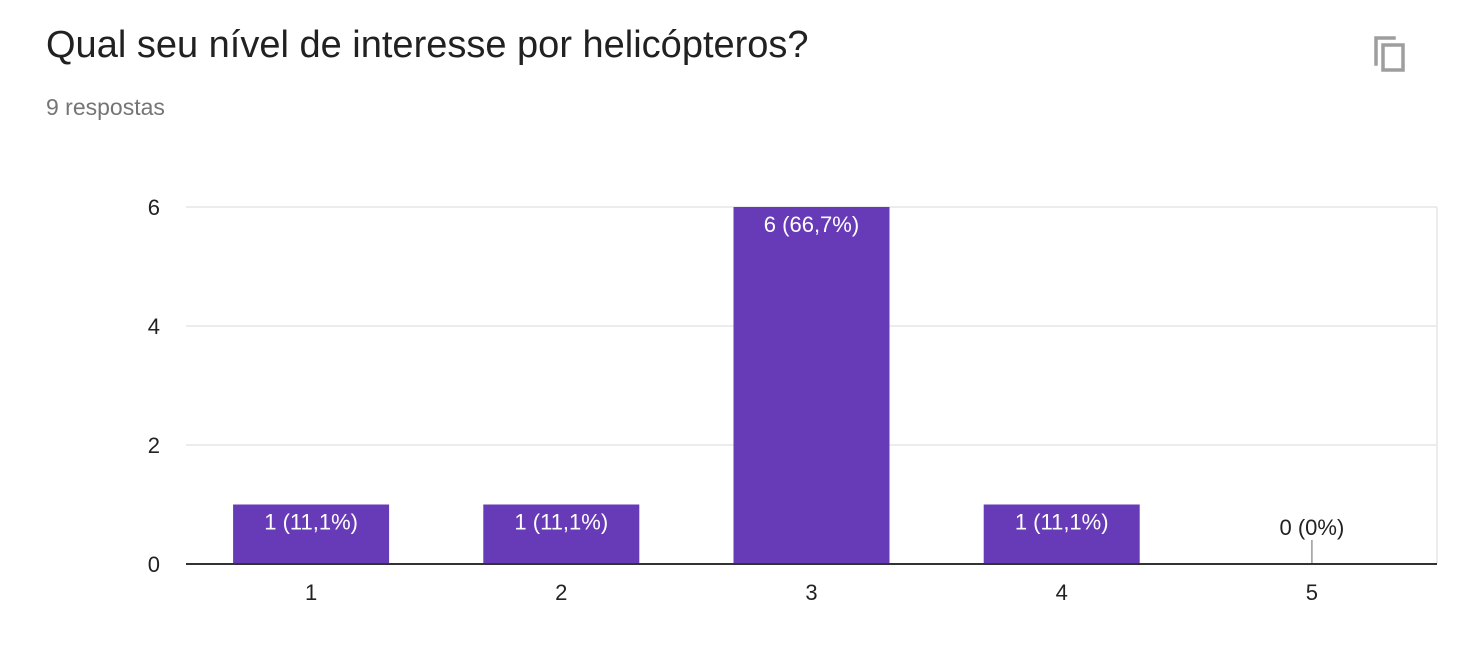 Image resolution: width=1472 pixels, height=652 pixels. Describe the element at coordinates (154, 207) in the screenshot. I see `y-tick-label: 6` at that location.